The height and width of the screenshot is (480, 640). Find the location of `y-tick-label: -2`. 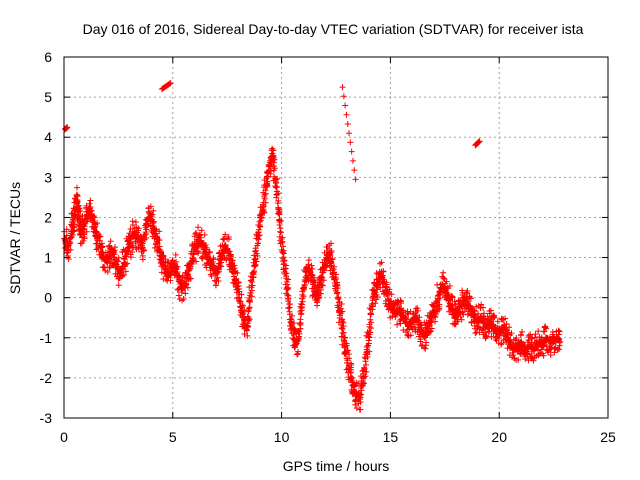

y-tick-label: -2 is located at coordinates (46, 378).